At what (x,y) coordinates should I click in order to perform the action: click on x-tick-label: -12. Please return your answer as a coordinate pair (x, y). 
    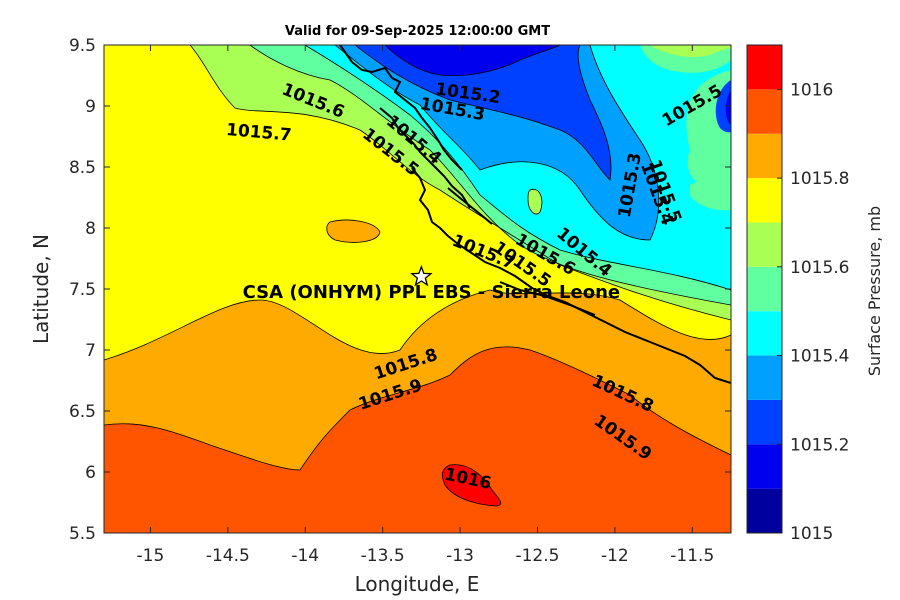
    Looking at the image, I should click on (615, 556).